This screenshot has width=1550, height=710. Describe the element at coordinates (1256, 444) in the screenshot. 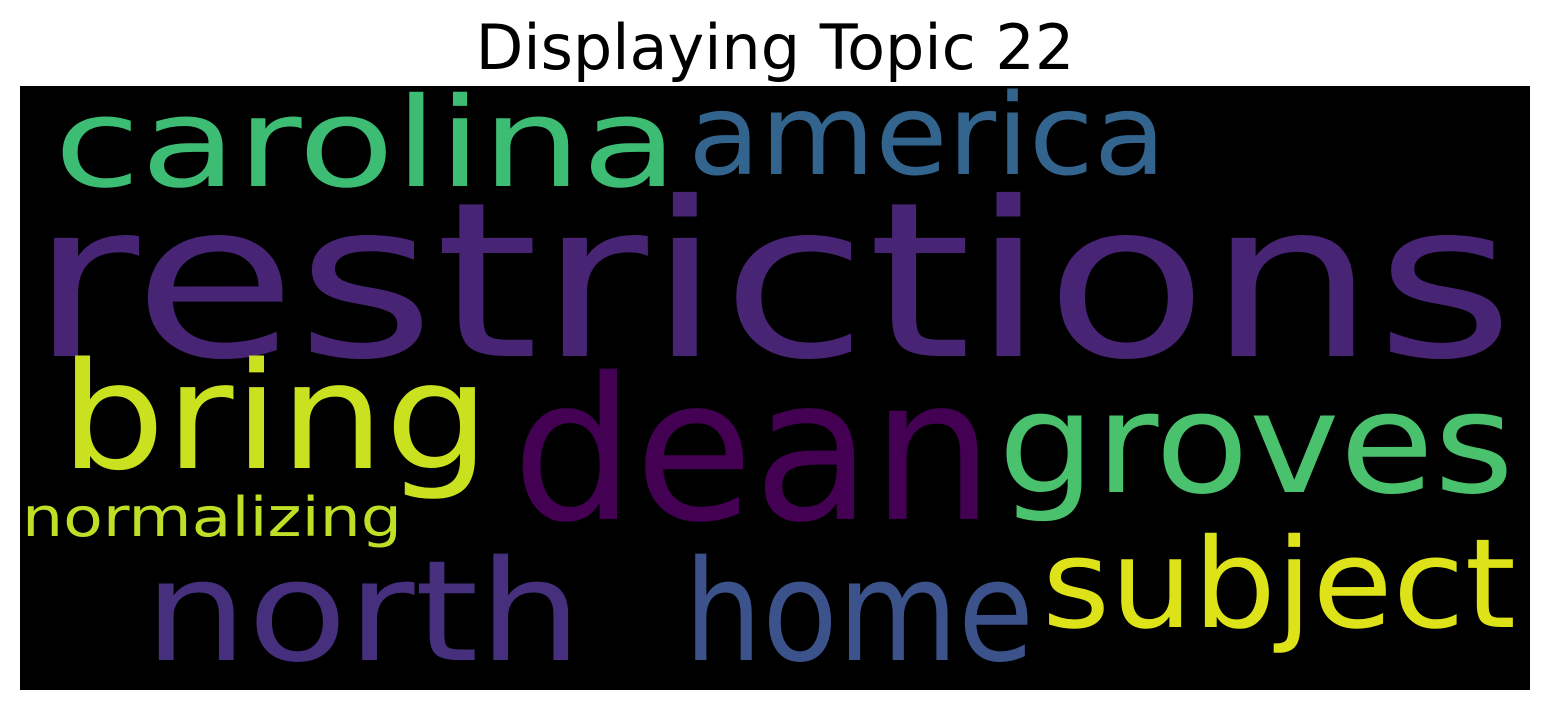

I see `word-groves: groves` at that location.